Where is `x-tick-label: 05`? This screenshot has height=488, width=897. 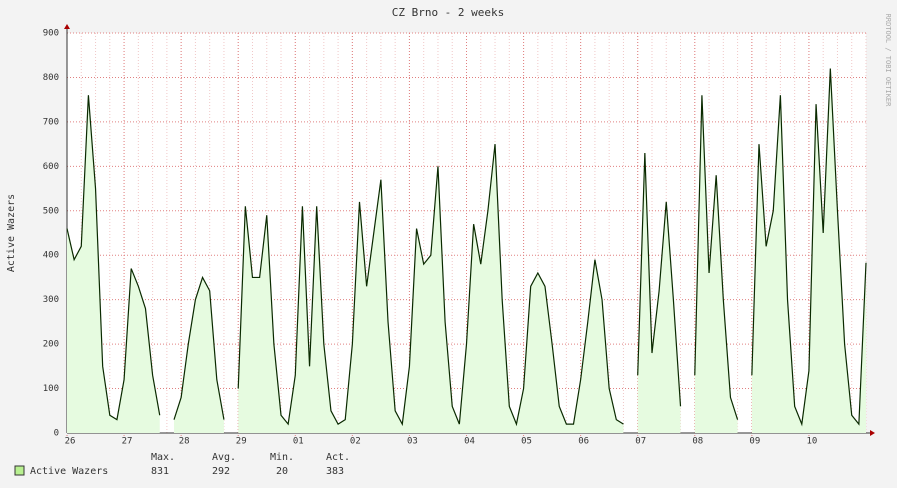
x-tick-label: 05 is located at coordinates (526, 442).